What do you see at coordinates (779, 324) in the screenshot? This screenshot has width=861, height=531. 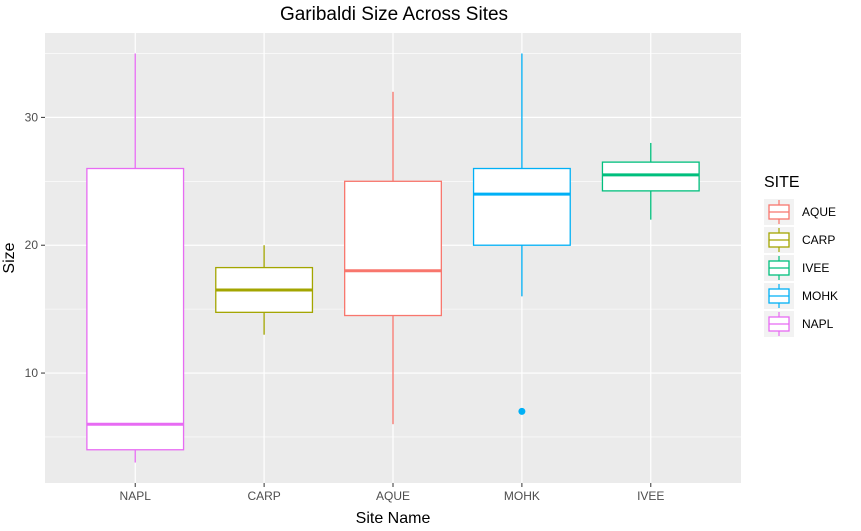 I see `legend-key-napl` at bounding box center [779, 324].